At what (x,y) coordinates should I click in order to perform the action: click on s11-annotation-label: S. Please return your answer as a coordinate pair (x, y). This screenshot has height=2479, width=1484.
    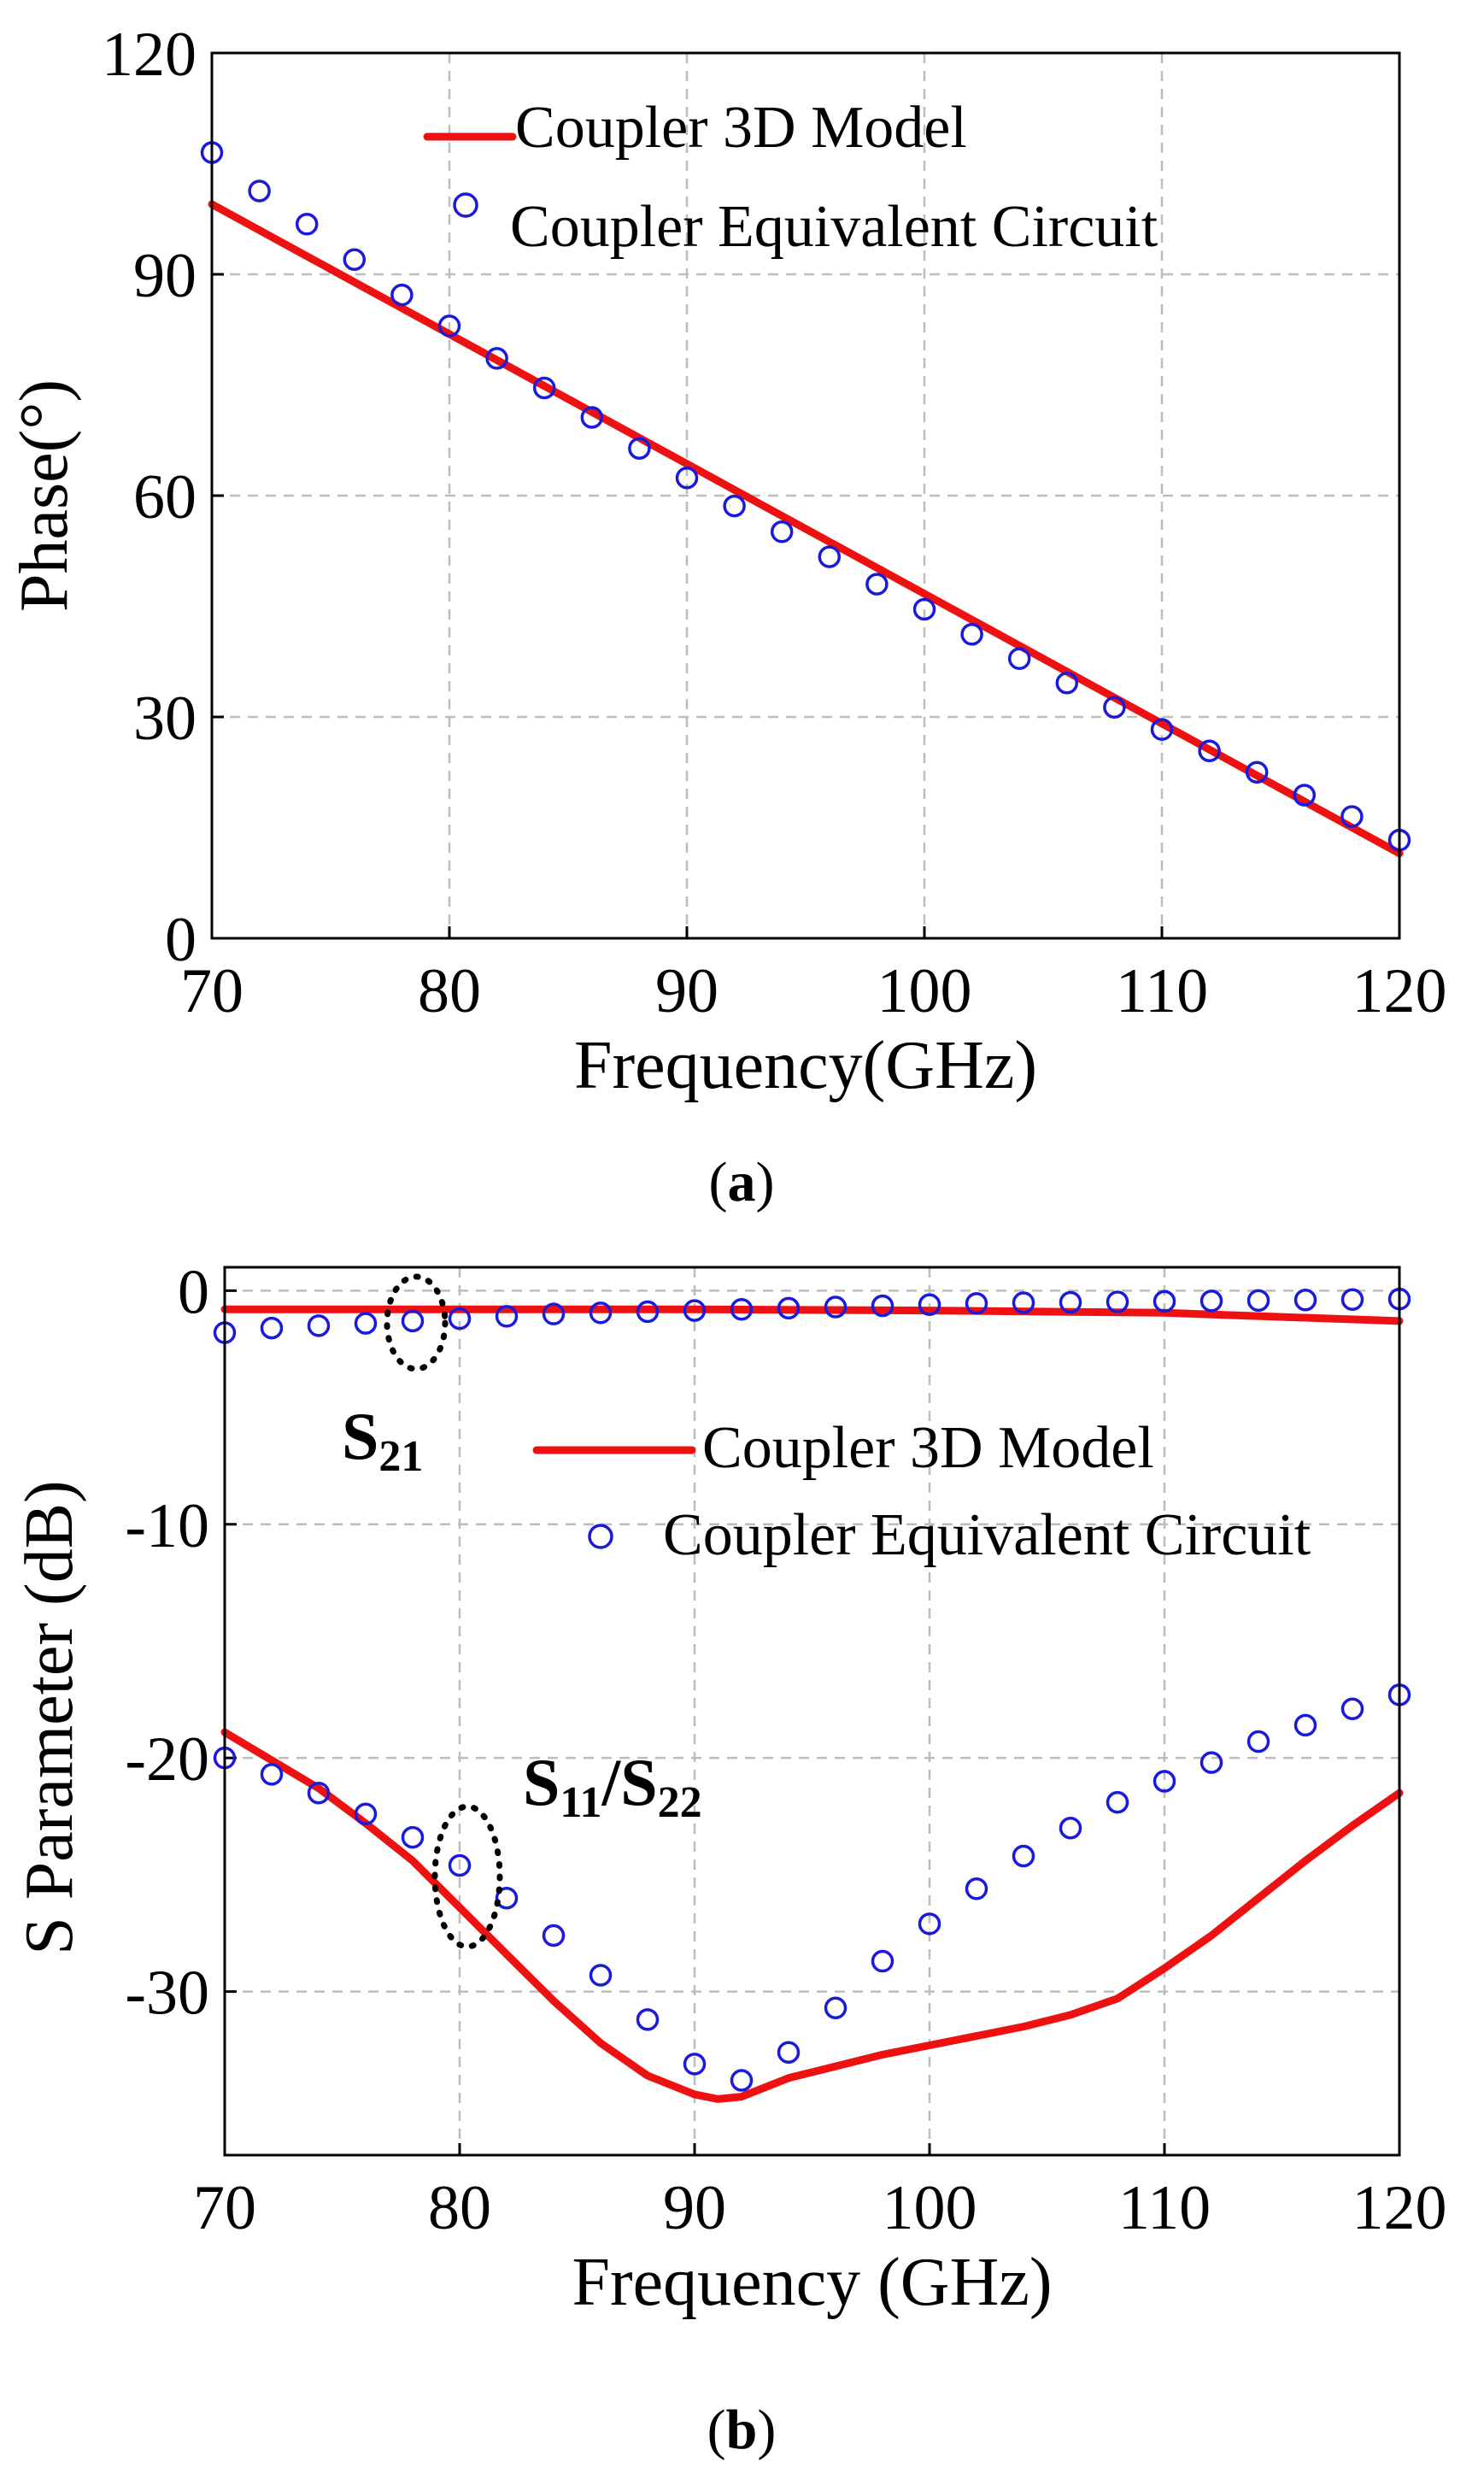
    Looking at the image, I should click on (541, 1782).